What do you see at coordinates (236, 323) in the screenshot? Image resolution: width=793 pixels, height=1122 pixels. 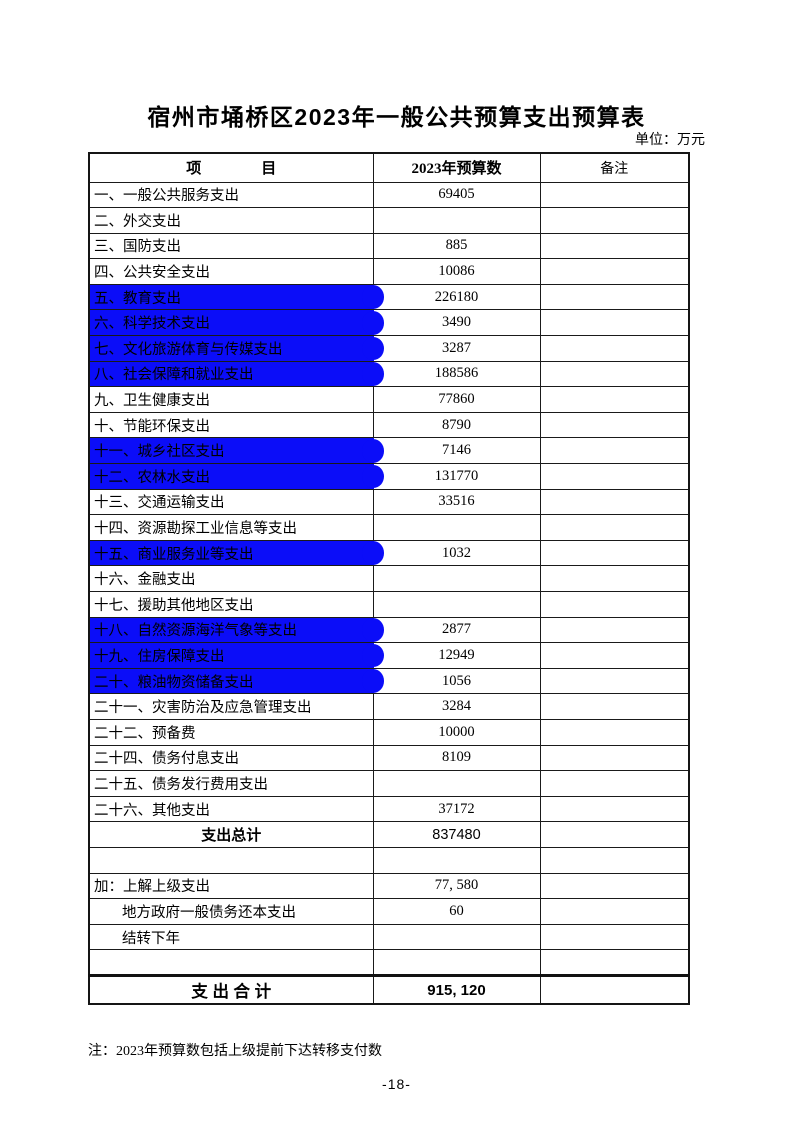 I see `item-cell: 六、科学技术支出` at bounding box center [236, 323].